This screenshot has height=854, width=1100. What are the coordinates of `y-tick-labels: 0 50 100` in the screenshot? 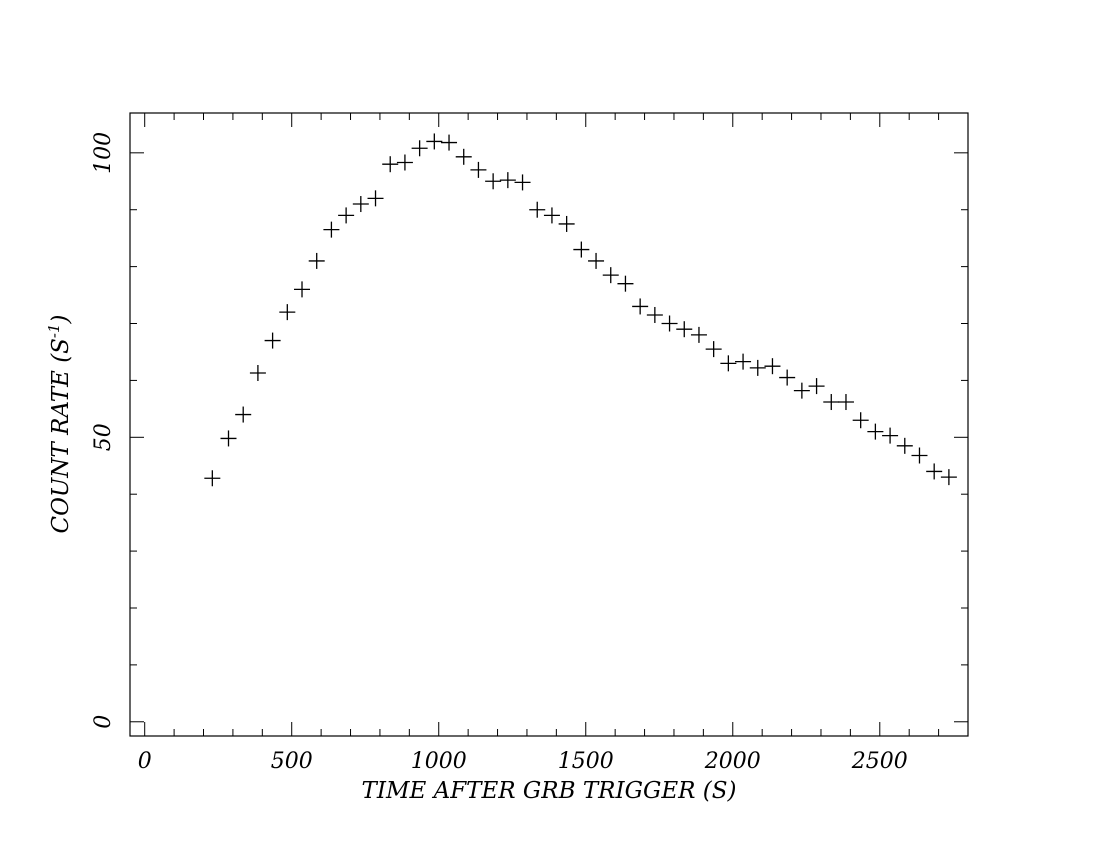 It's located at (103, 430).